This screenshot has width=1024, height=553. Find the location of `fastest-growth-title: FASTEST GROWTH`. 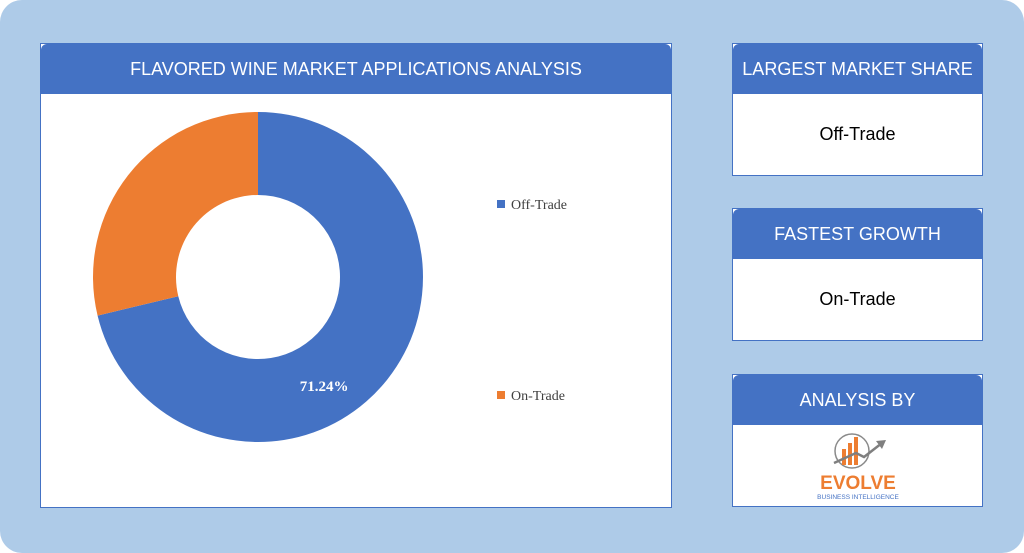

fastest-growth-title: FASTEST GROWTH is located at coordinates (857, 234).